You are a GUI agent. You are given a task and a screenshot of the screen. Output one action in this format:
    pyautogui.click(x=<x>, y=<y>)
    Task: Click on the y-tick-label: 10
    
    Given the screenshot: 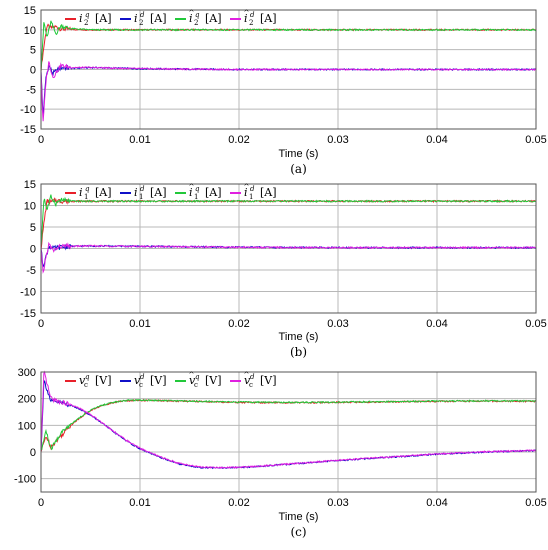 What is the action you would take?
    pyautogui.click(x=30, y=31)
    